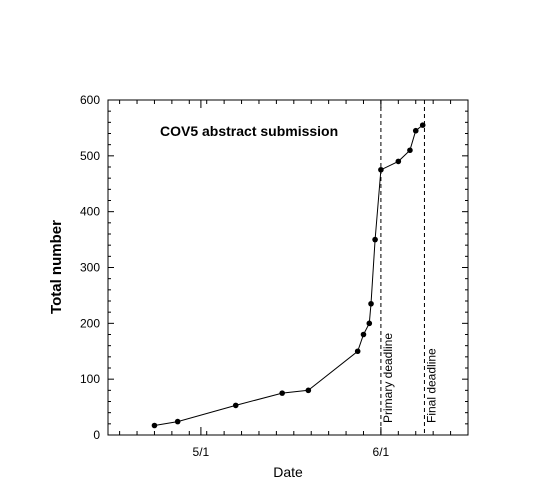  I want to click on chart-title: COV5 abstract submission, so click(249, 131).